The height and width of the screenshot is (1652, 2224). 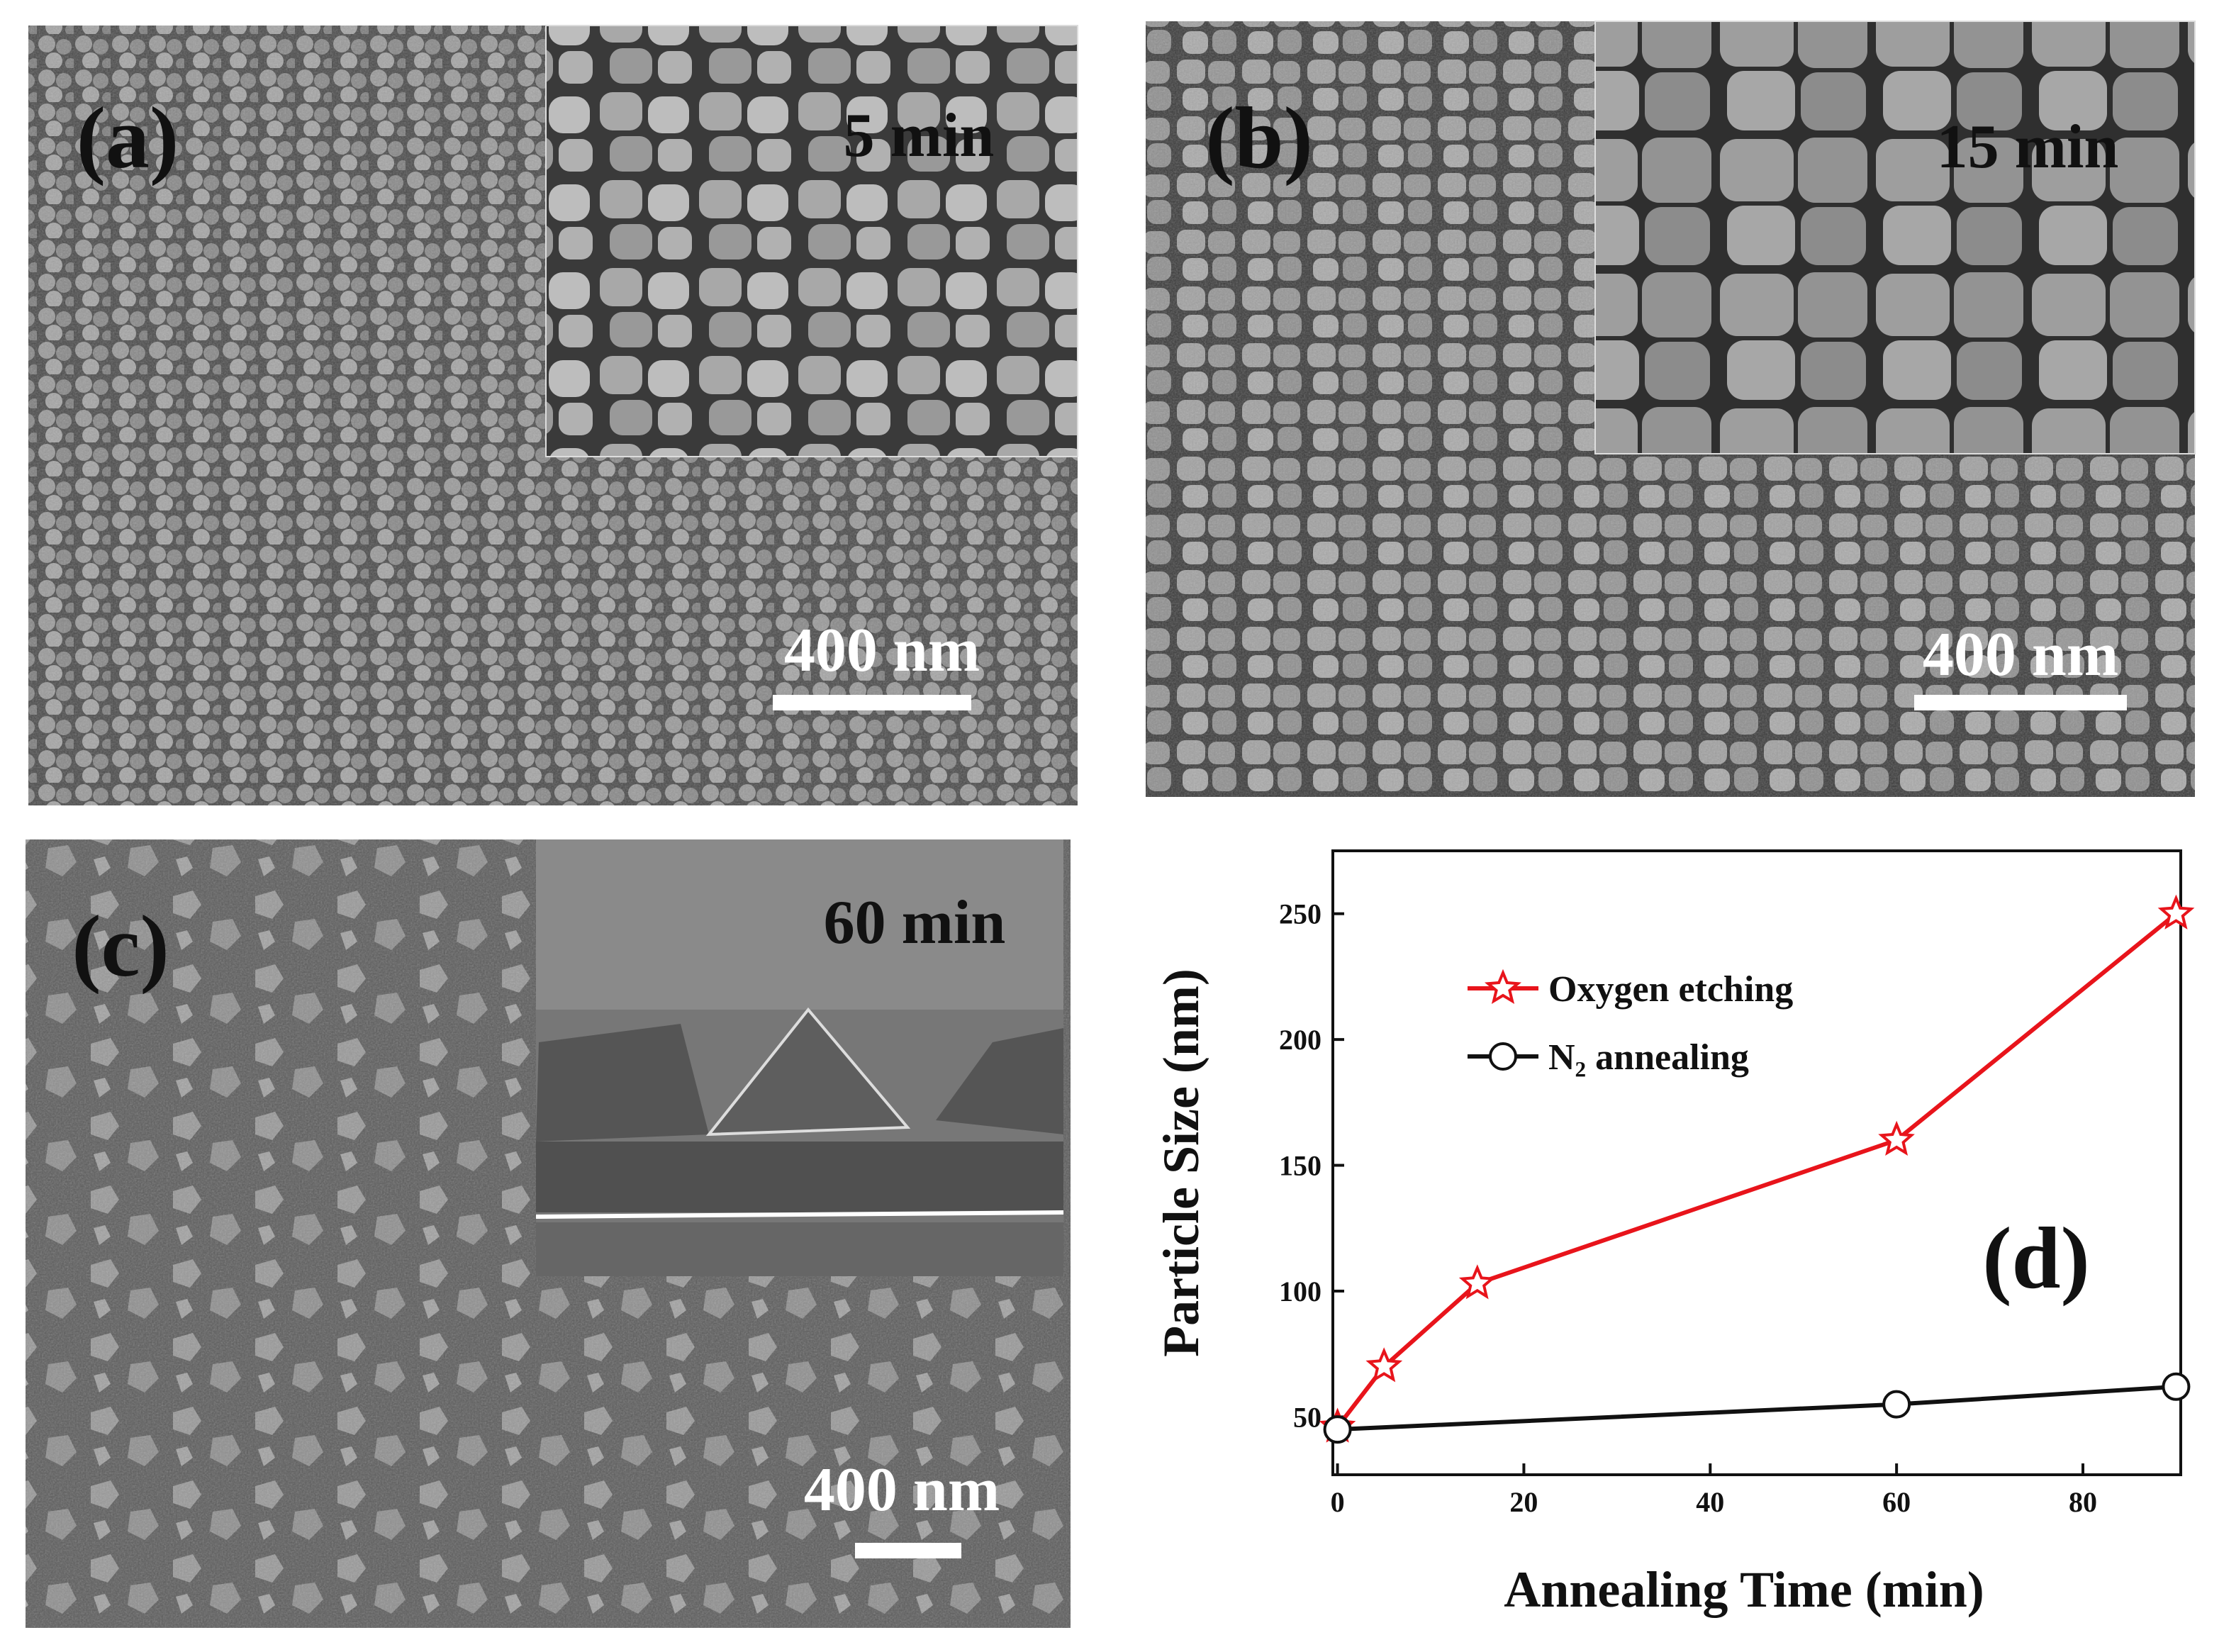 I want to click on panel-label: (c), so click(x=120, y=946).